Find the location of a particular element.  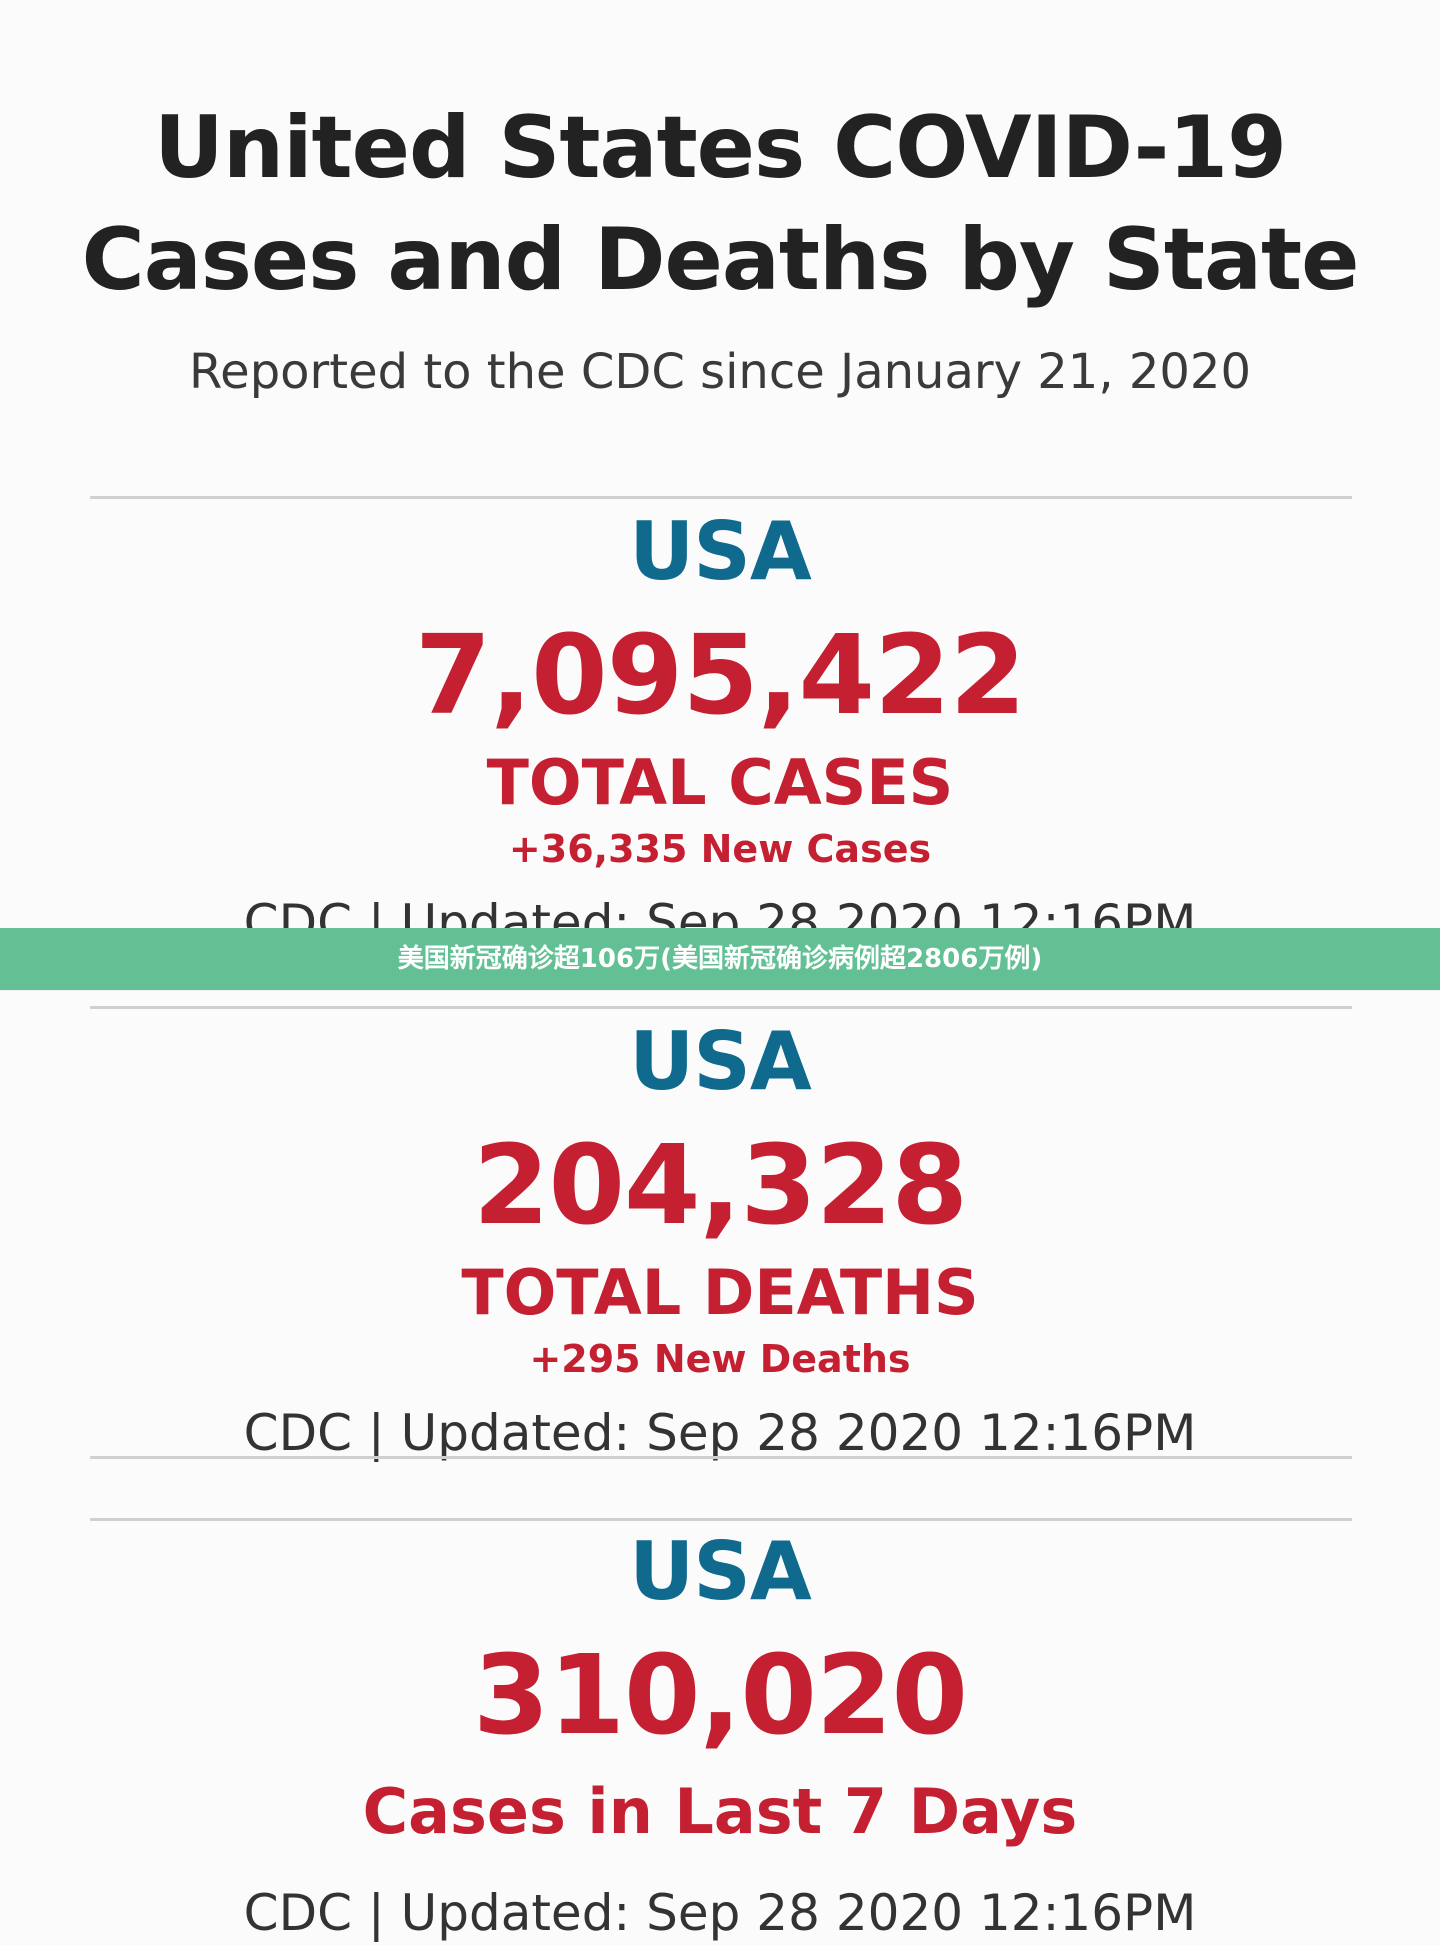

total-deaths-label: TOTAL DEATHS is located at coordinates (720, 1292).